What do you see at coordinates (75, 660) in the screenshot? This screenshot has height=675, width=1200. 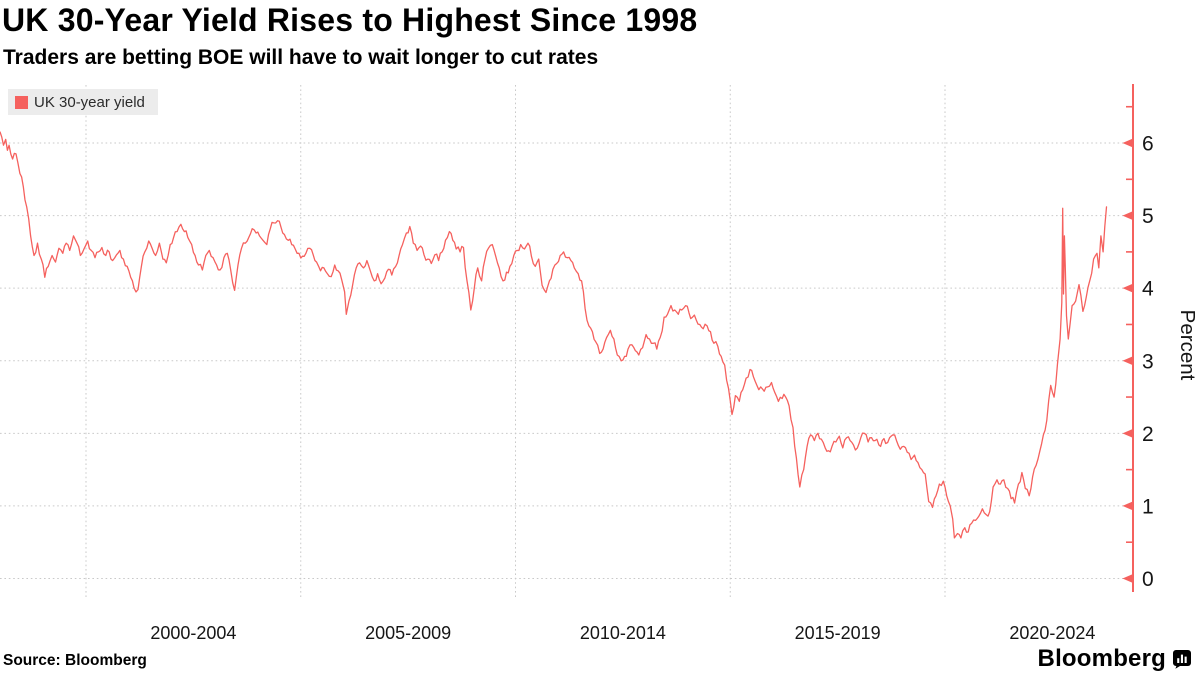 I see `source-note: Source: Bloomberg` at bounding box center [75, 660].